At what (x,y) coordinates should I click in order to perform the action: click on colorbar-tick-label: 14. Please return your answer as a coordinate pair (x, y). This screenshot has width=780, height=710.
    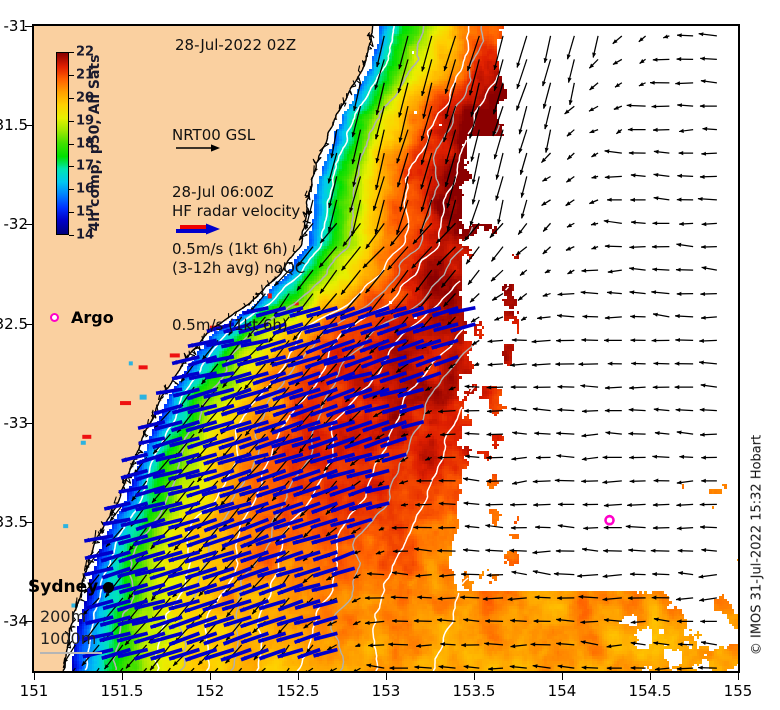
    Looking at the image, I should click on (85, 235).